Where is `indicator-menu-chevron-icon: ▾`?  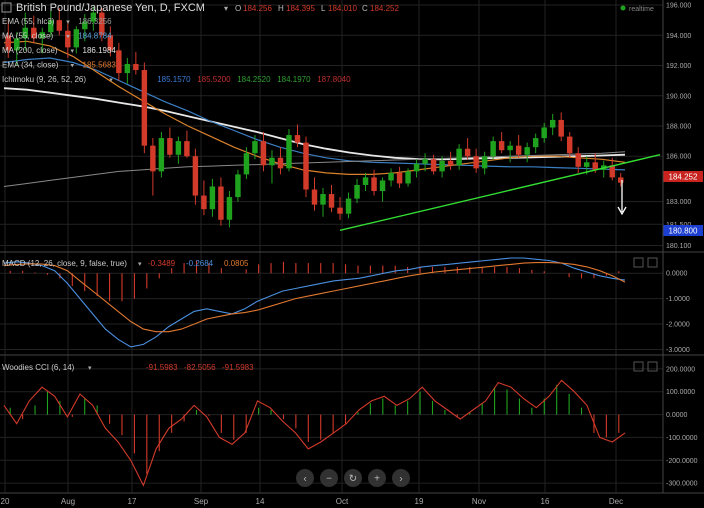 indicator-menu-chevron-icon: ▾ is located at coordinates (73, 66).